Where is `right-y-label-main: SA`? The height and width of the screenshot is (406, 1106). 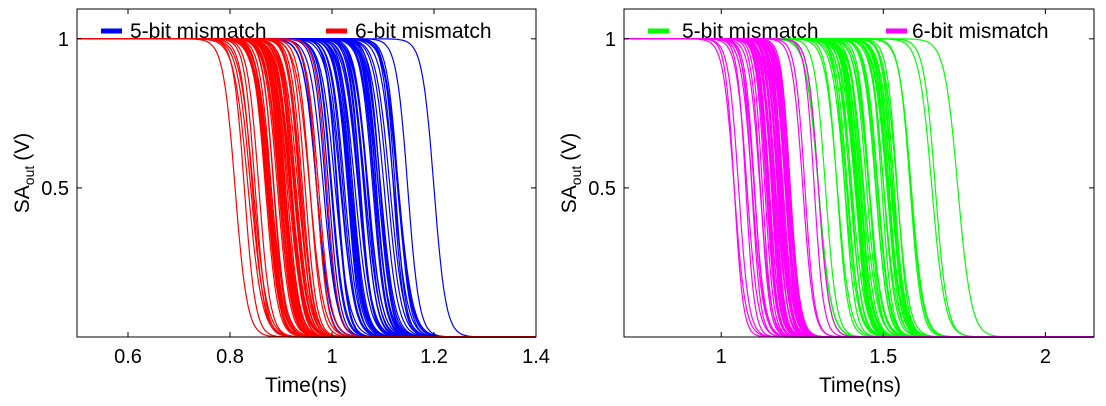
right-y-label-main: SA is located at coordinates (569, 199).